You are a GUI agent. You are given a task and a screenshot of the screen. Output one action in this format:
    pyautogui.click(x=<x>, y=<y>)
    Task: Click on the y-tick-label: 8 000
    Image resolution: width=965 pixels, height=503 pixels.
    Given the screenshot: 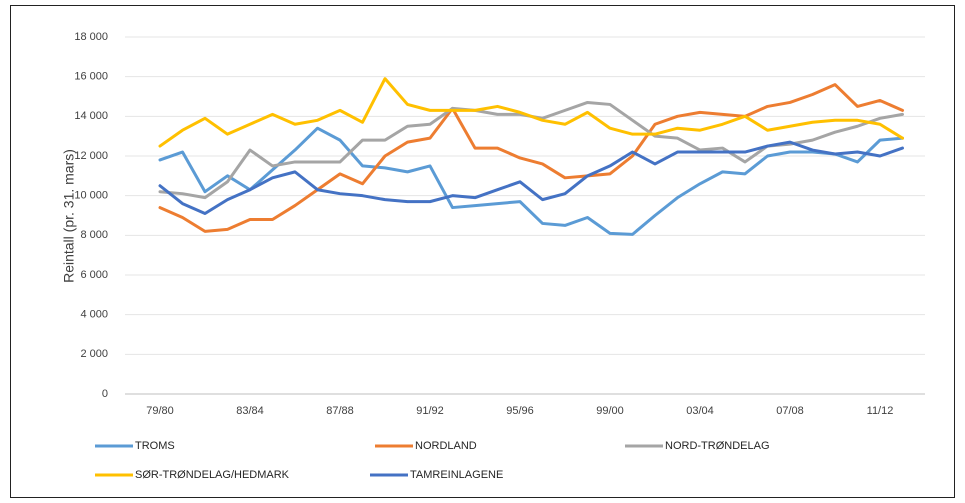 What is the action you would take?
    pyautogui.click(x=94, y=235)
    